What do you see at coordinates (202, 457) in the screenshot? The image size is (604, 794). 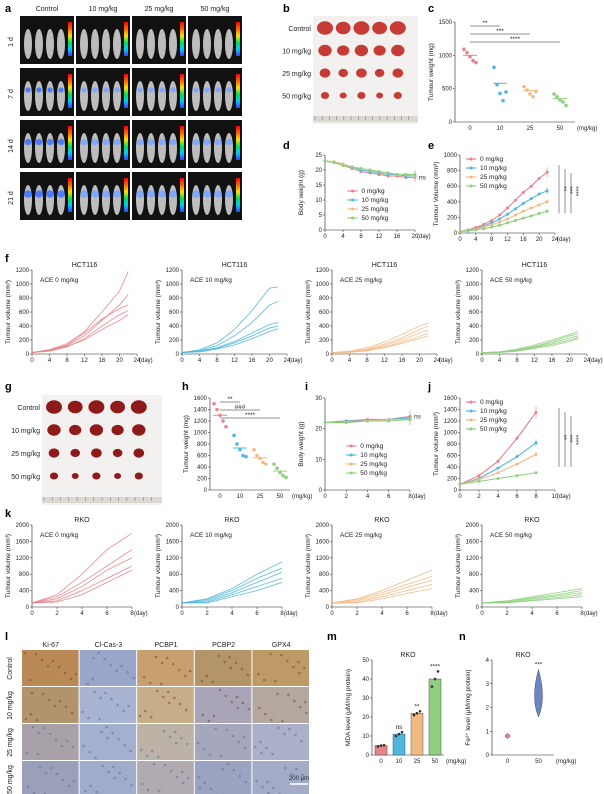 I see `y-tick-label: 600` at bounding box center [202, 457].